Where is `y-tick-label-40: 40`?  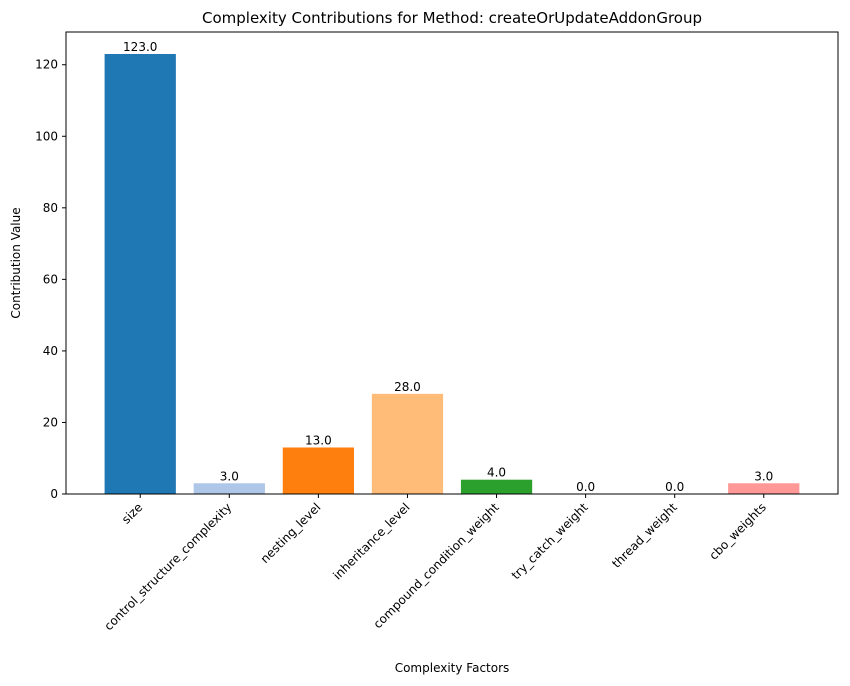 y-tick-label-40: 40 is located at coordinates (50, 351).